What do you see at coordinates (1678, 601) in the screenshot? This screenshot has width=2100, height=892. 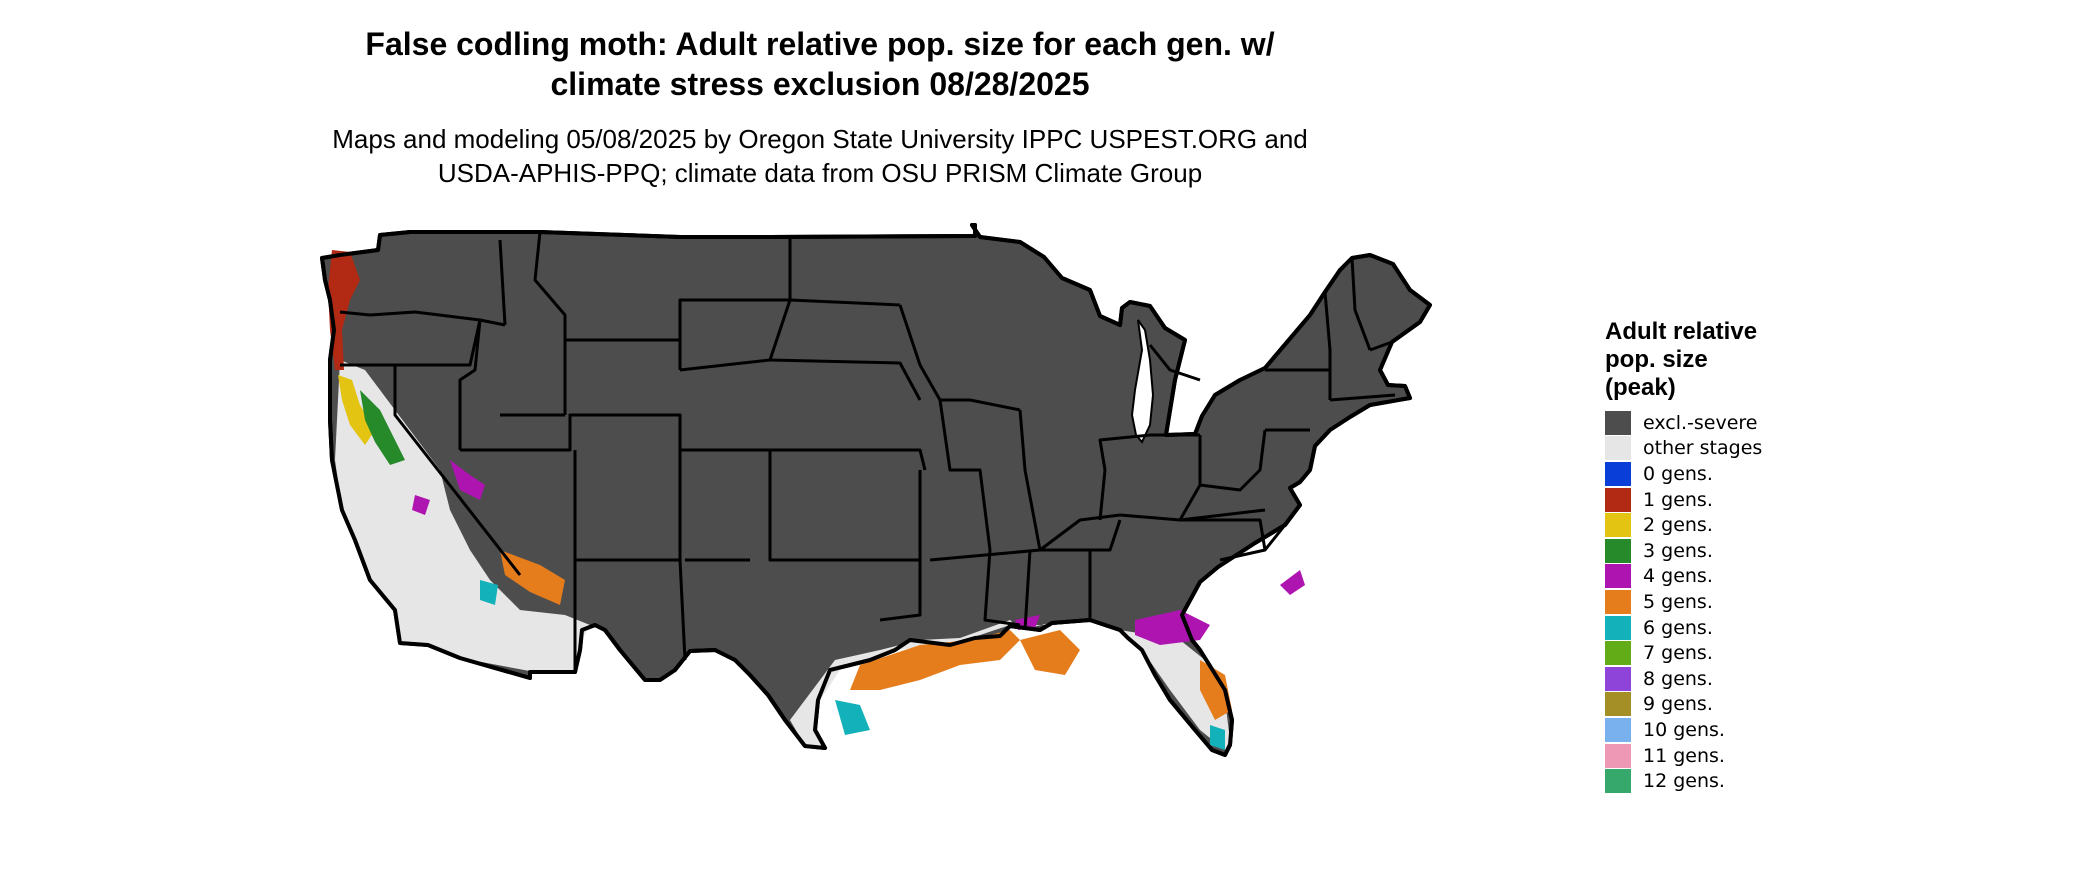 I see `legend-label: 5 gens.` at bounding box center [1678, 601].